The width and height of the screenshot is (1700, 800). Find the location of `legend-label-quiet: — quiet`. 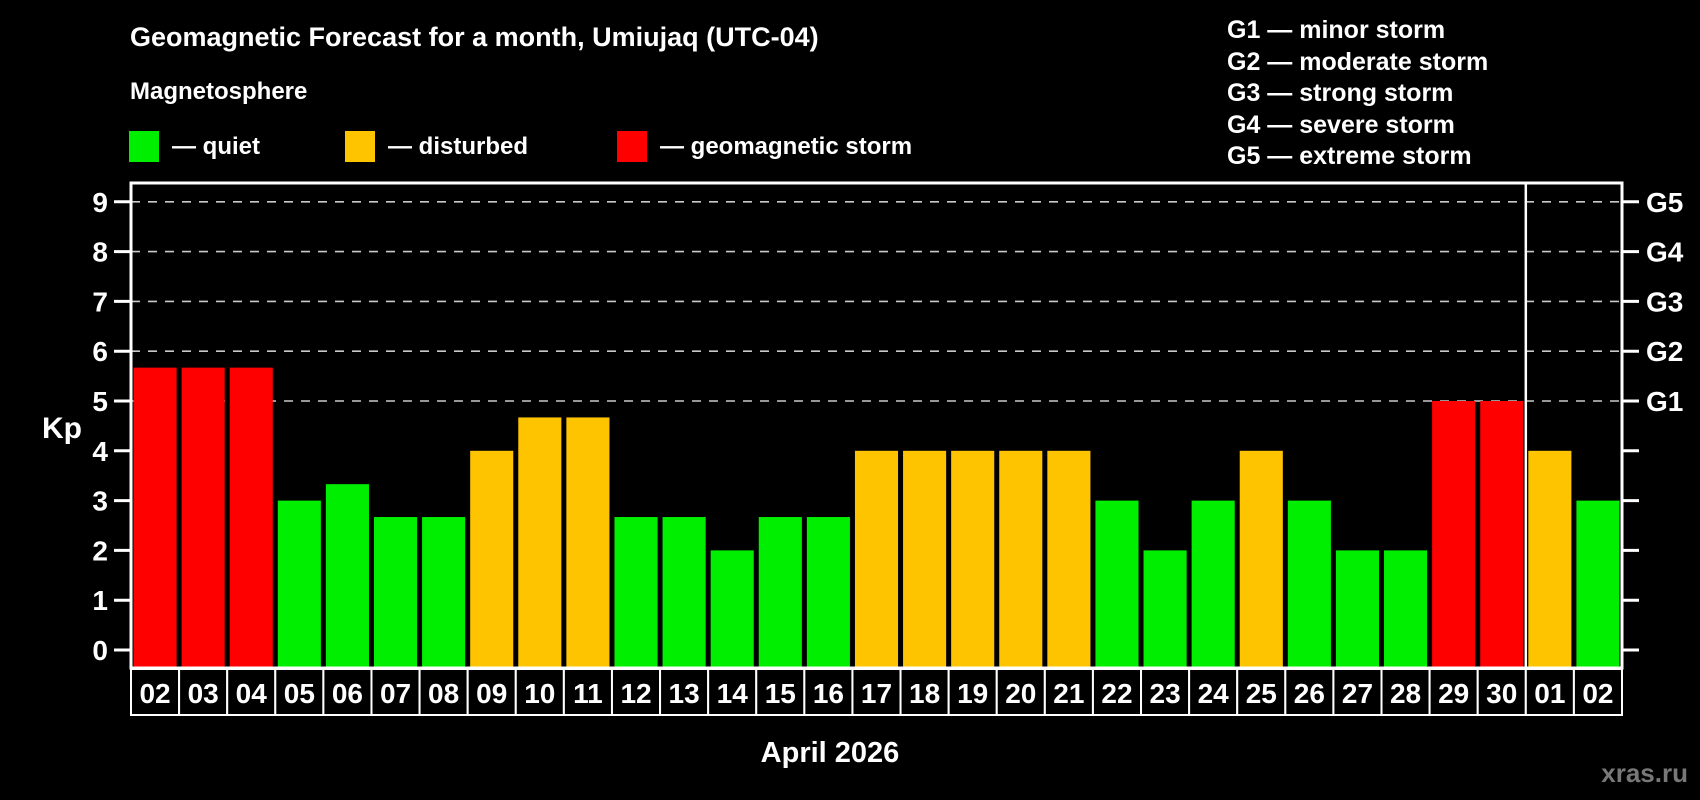

legend-label-quiet: — quiet is located at coordinates (216, 146).